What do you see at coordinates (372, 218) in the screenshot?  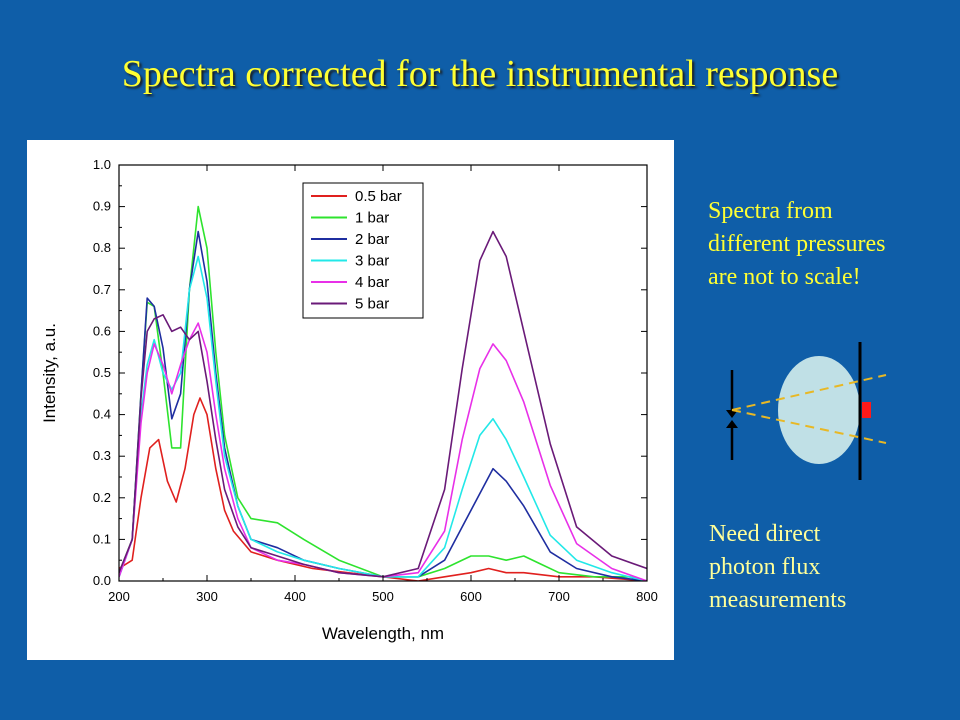 I see `legend-label: 1 bar` at bounding box center [372, 218].